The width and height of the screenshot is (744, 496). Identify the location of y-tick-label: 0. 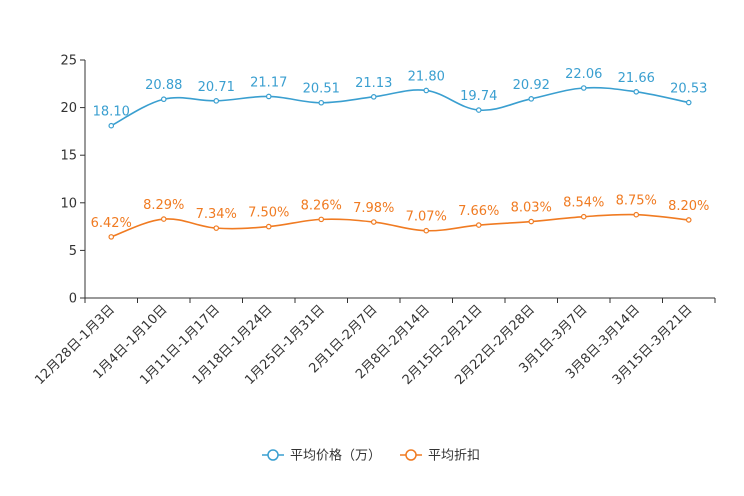
(73, 299).